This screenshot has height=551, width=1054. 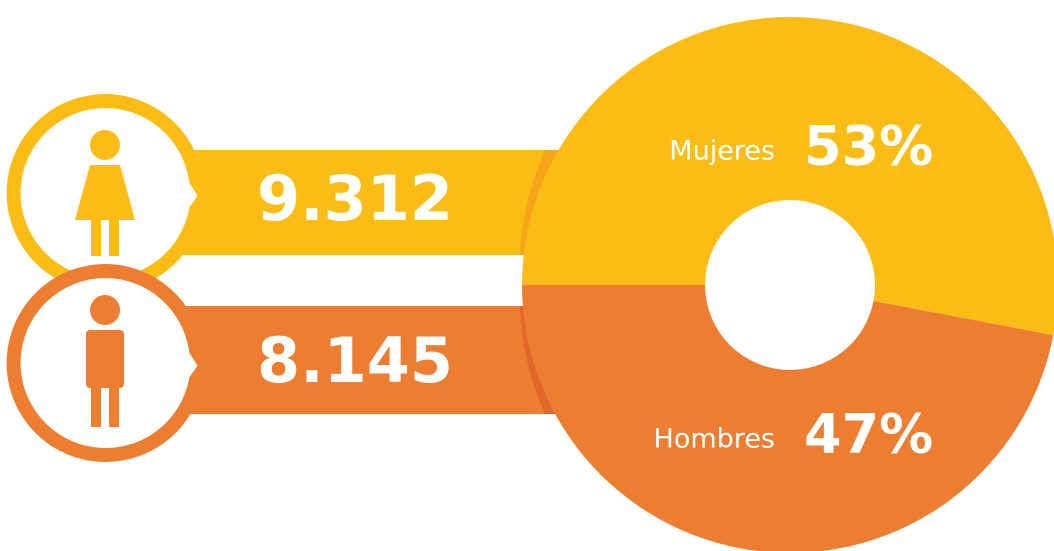 I want to click on data-label: 47%, so click(x=868, y=434).